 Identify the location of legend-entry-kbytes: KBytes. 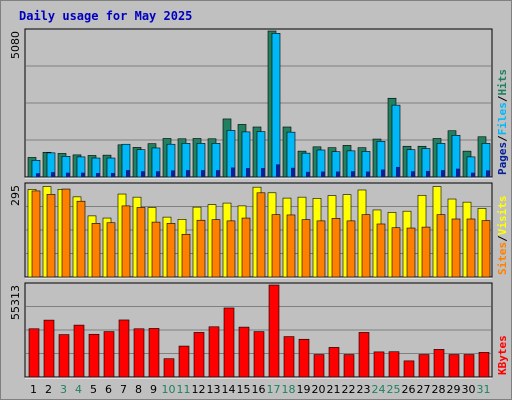
(502, 355).